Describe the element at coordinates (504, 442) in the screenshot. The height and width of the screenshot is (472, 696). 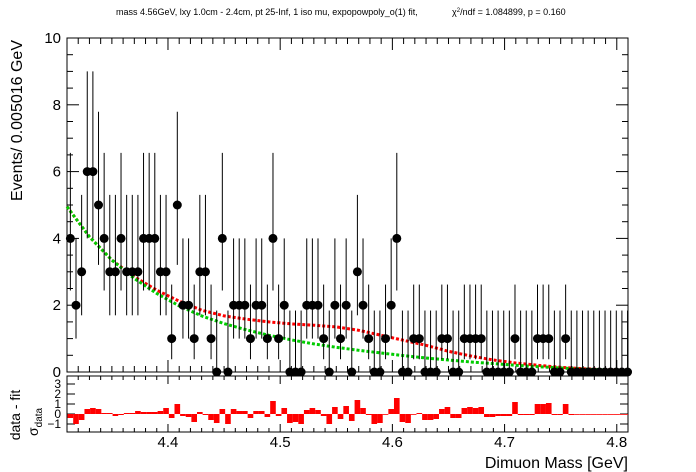
I see `x-tick-label: 4.7` at that location.